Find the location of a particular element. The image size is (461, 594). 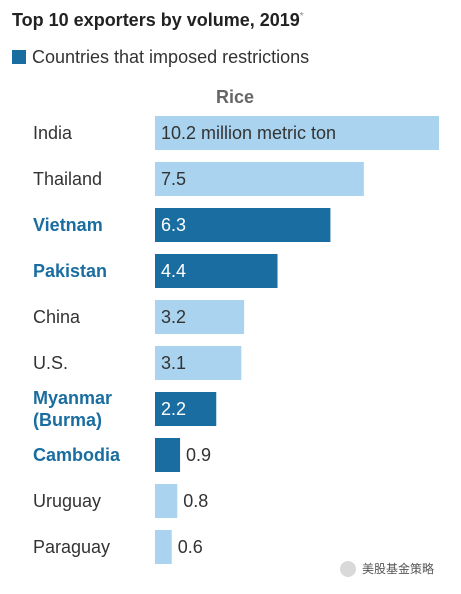

legend: Countries that imposed restrictions is located at coordinates (160, 57).